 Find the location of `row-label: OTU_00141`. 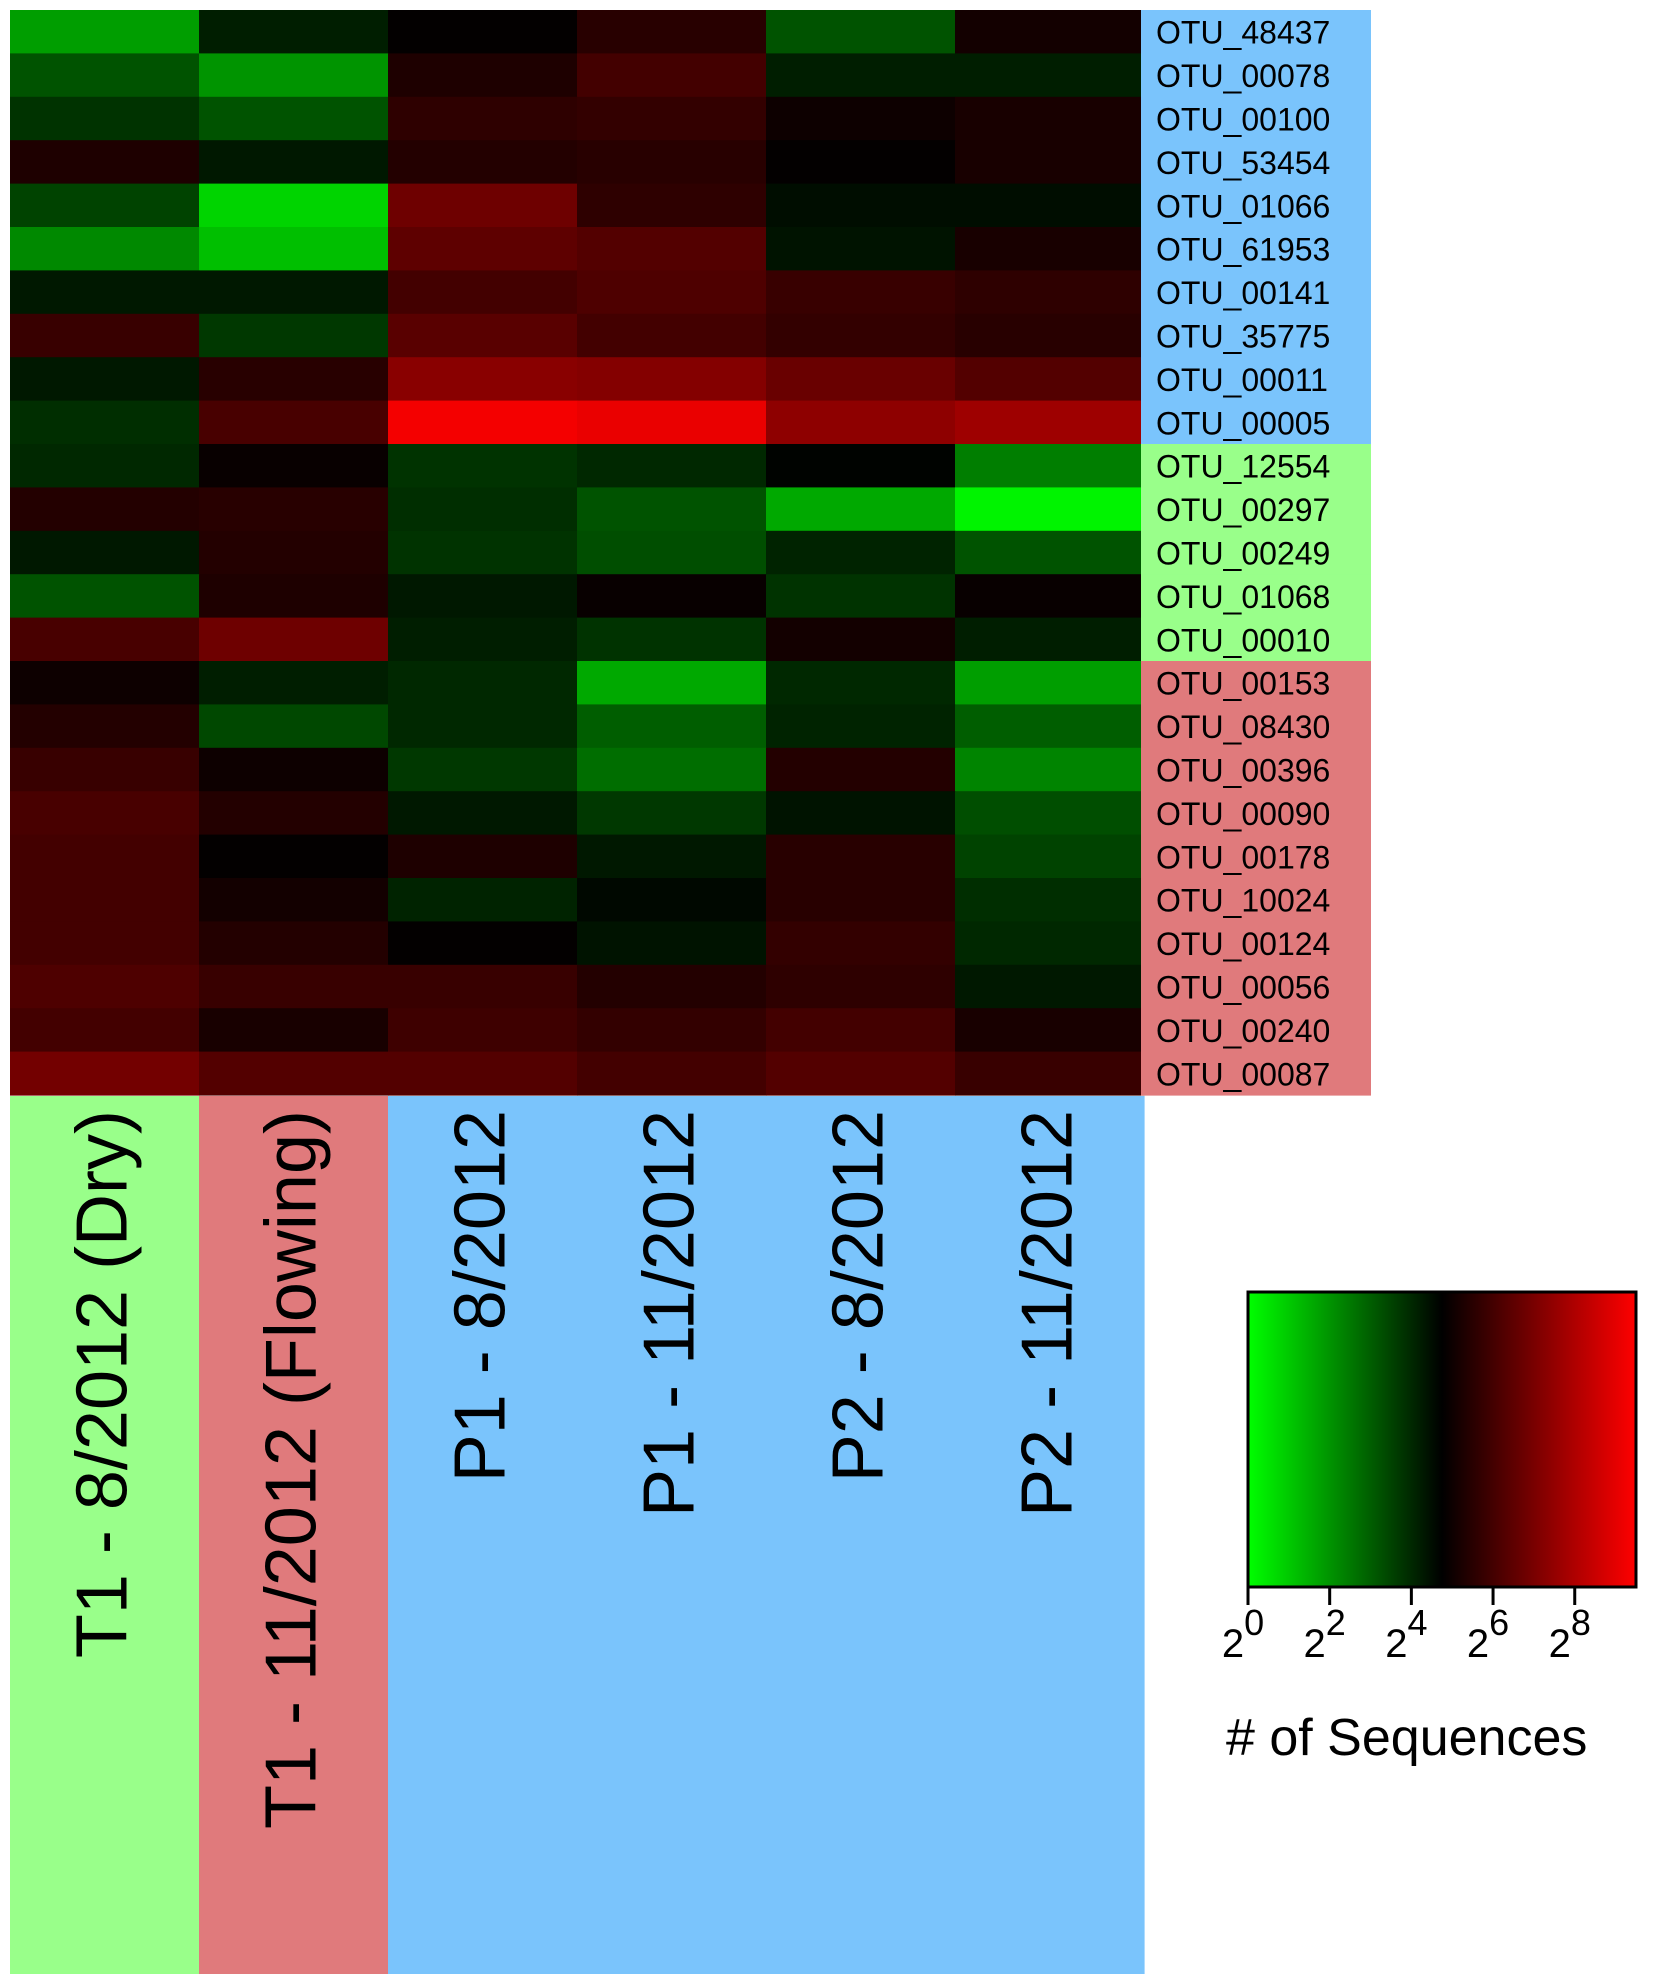

row-label: OTU_00141 is located at coordinates (1243, 293).